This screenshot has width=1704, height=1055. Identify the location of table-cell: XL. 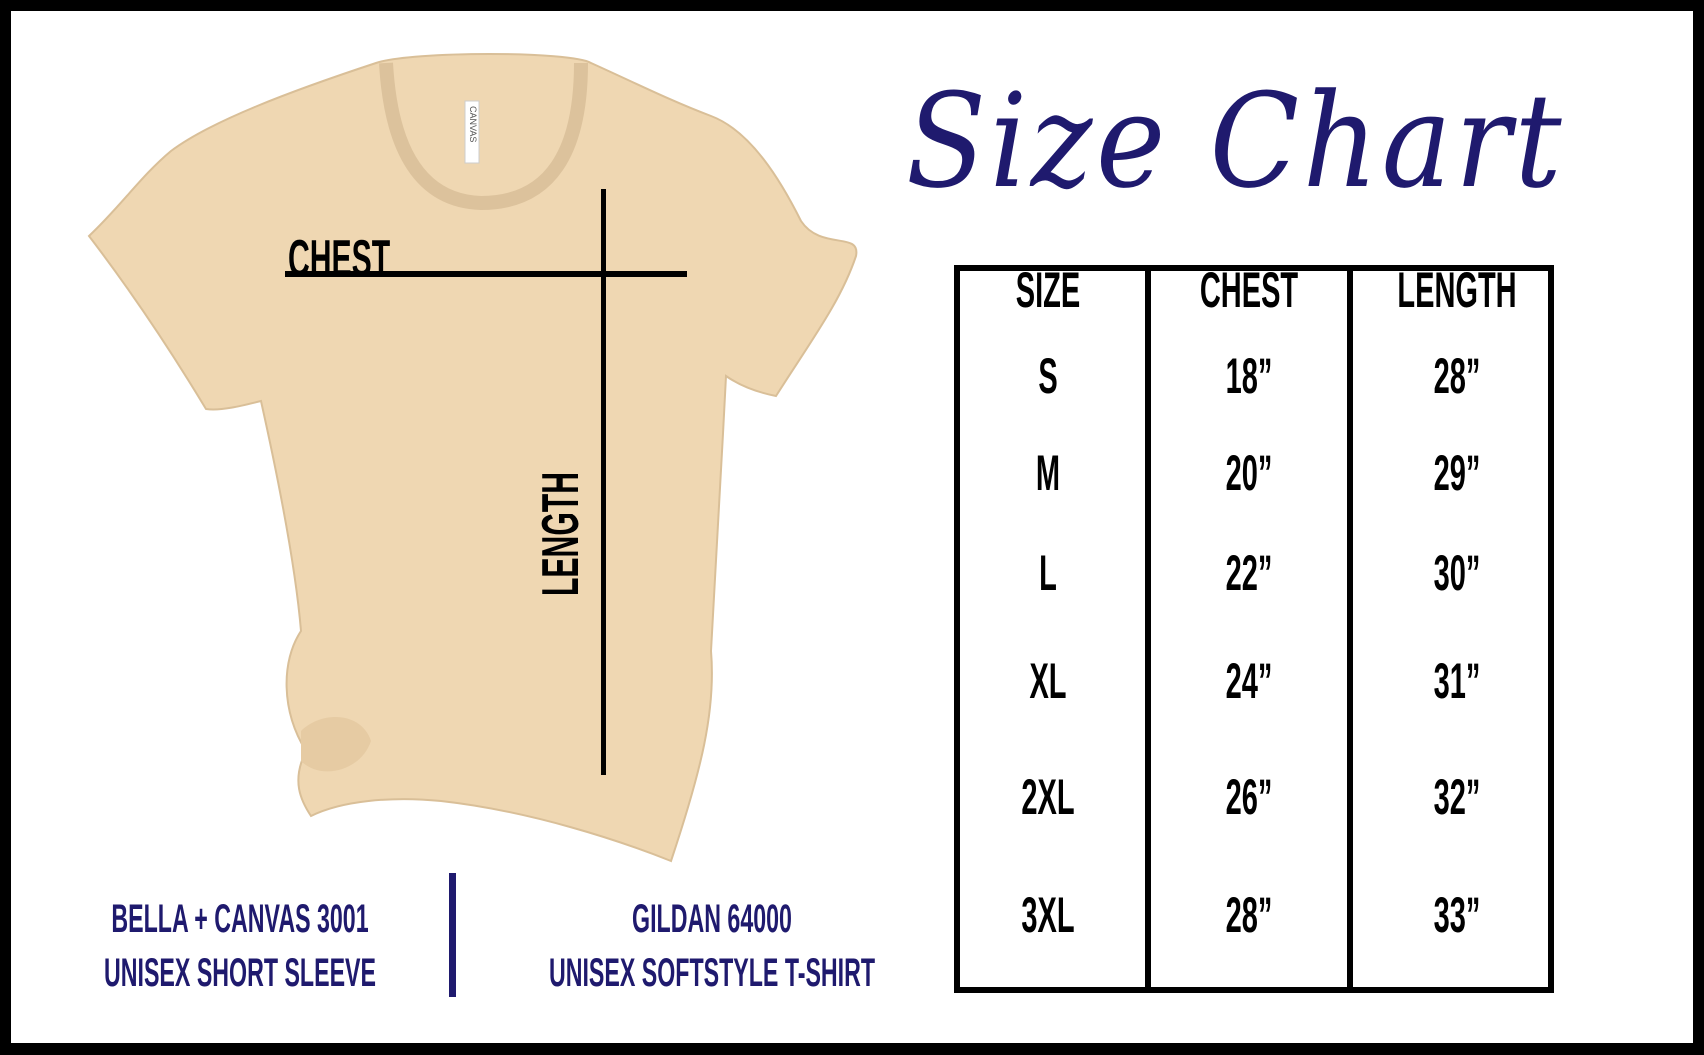
(1048, 681).